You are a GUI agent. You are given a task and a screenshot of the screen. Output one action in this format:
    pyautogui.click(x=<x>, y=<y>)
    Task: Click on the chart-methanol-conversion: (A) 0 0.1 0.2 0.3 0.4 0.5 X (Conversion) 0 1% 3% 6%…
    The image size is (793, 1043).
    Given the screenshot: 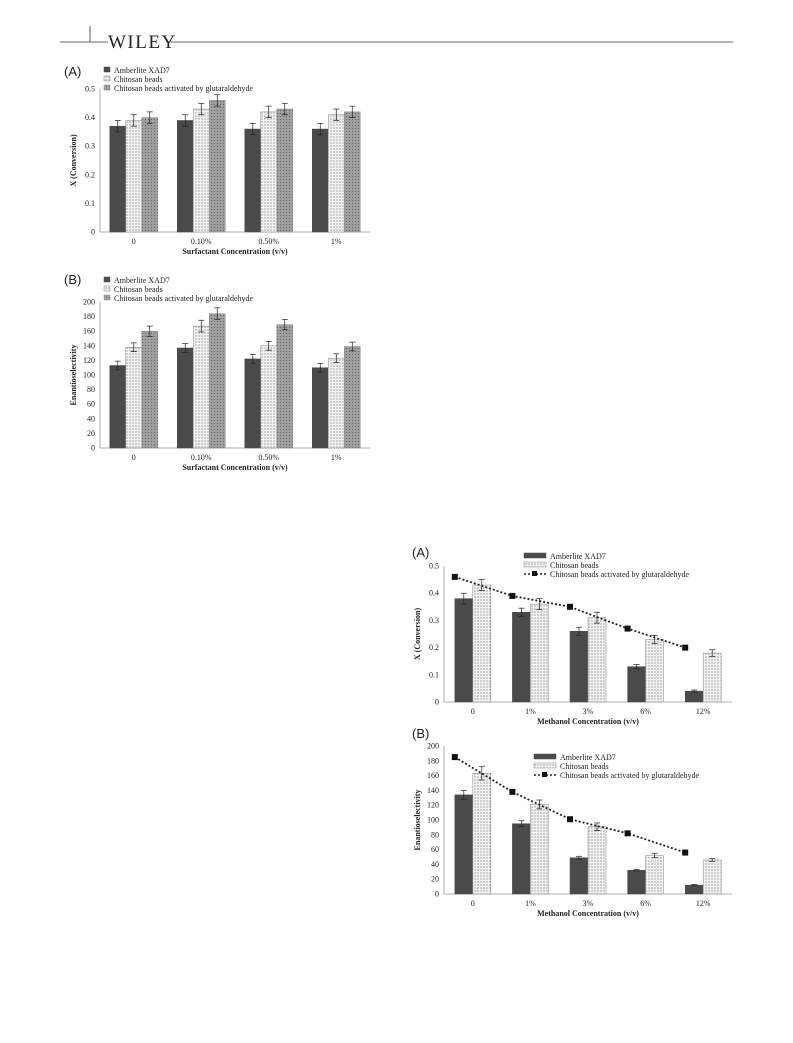 What is the action you would take?
    pyautogui.click(x=573, y=631)
    